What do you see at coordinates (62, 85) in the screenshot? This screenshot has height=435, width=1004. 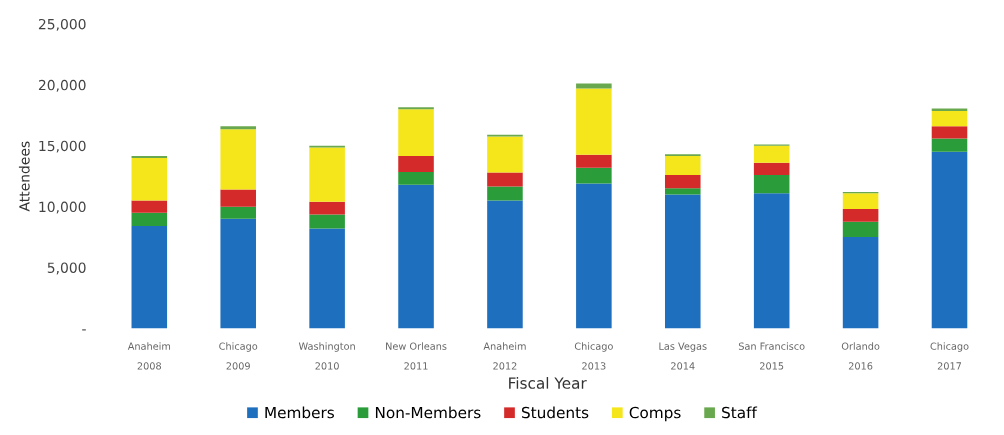 I see `y-tick-label: 20,000` at bounding box center [62, 85].